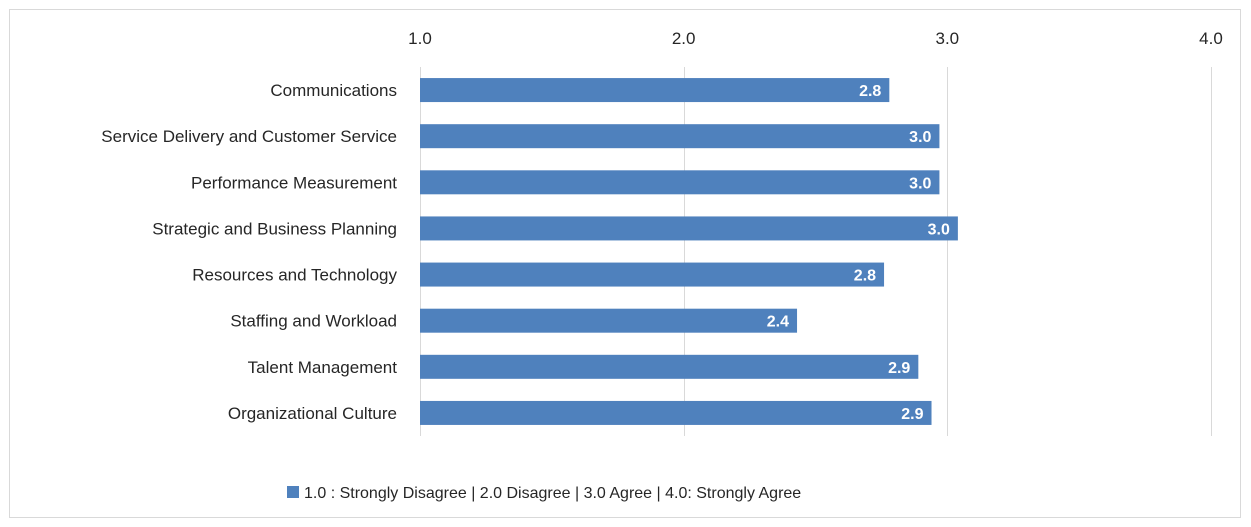 The image size is (1251, 527). What do you see at coordinates (858, 253) in the screenshot?
I see `data-labels: 2.8 3.0 3.0 3.0 2.8 2.4 2.9 2.9` at bounding box center [858, 253].